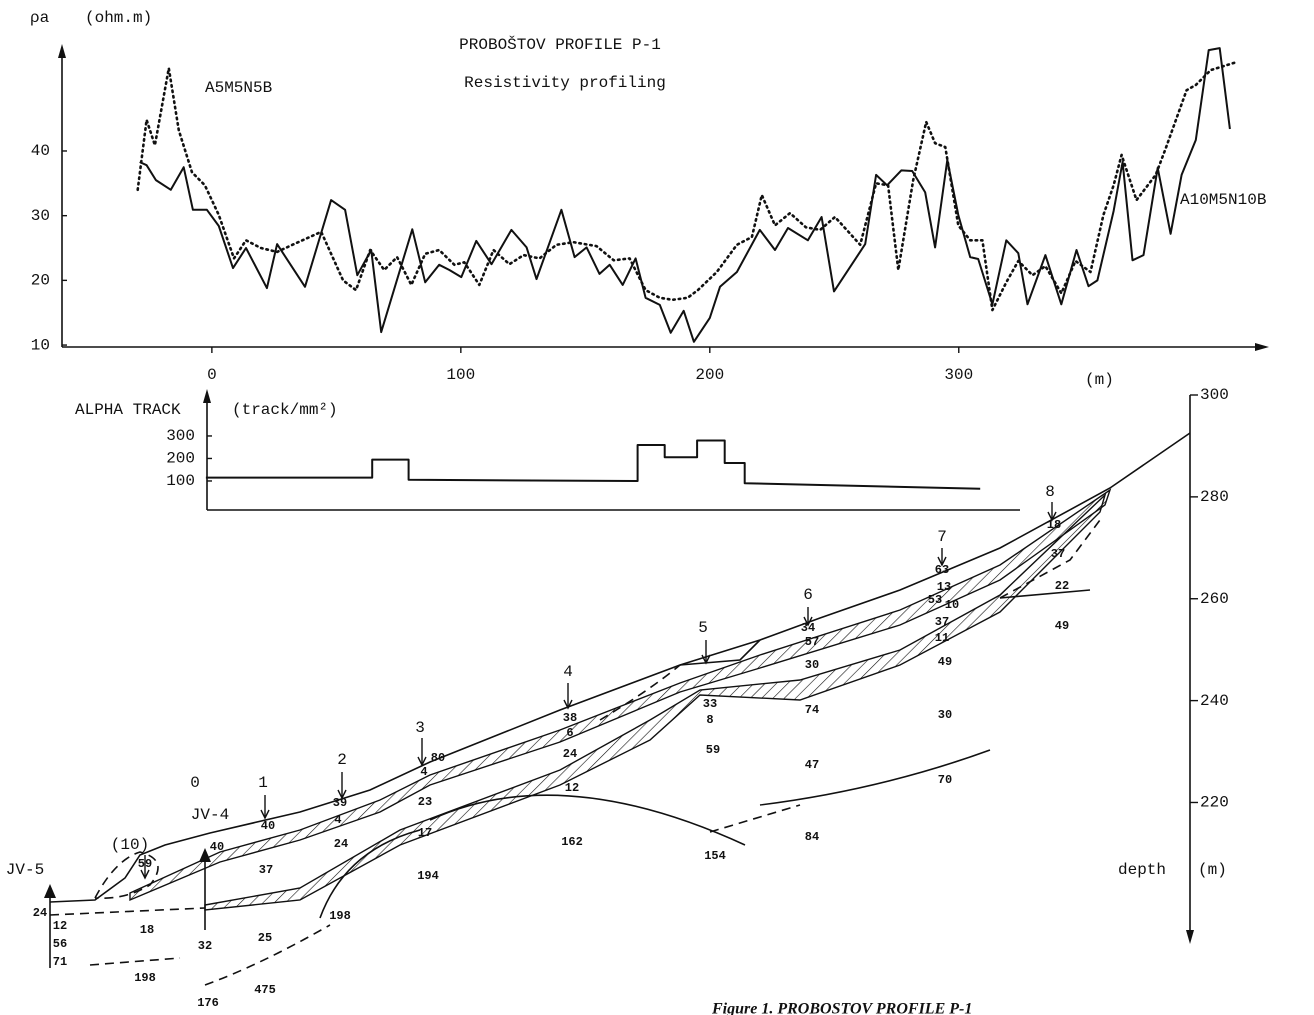  Describe the element at coordinates (238, 88) in the screenshot. I see `series-label: A5M5N5B` at that location.